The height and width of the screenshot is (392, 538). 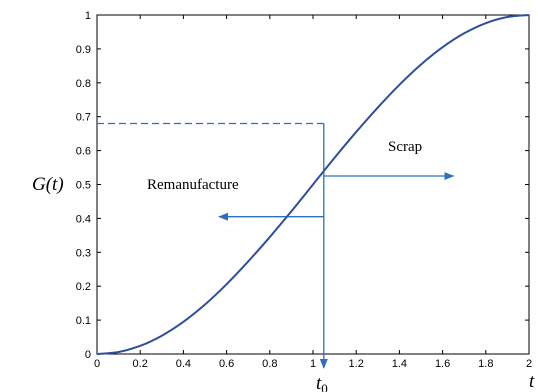 What do you see at coordinates (405, 147) in the screenshot?
I see `scrap-label: Scrap` at bounding box center [405, 147].